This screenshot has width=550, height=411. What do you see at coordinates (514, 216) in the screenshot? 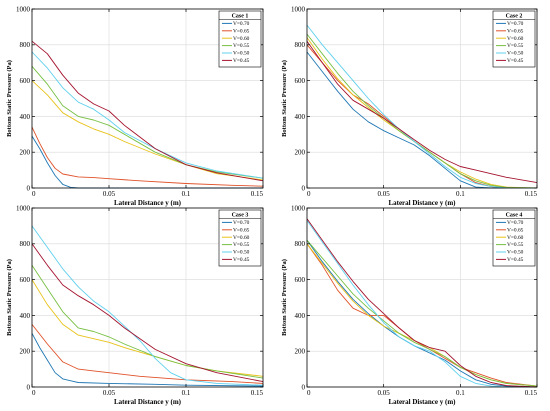
I see `legend-title: Case 4` at bounding box center [514, 216].